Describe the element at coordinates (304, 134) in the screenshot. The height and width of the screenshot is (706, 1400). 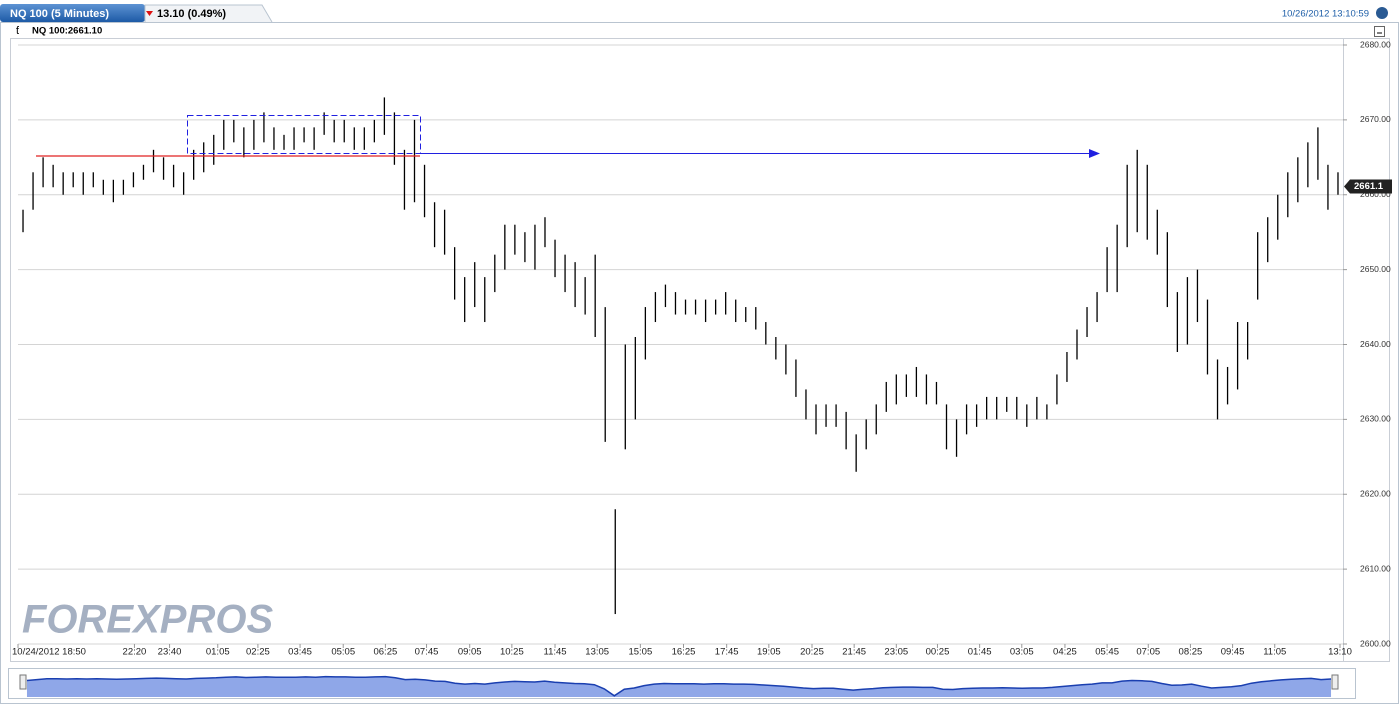
I see `drawn-box` at that location.